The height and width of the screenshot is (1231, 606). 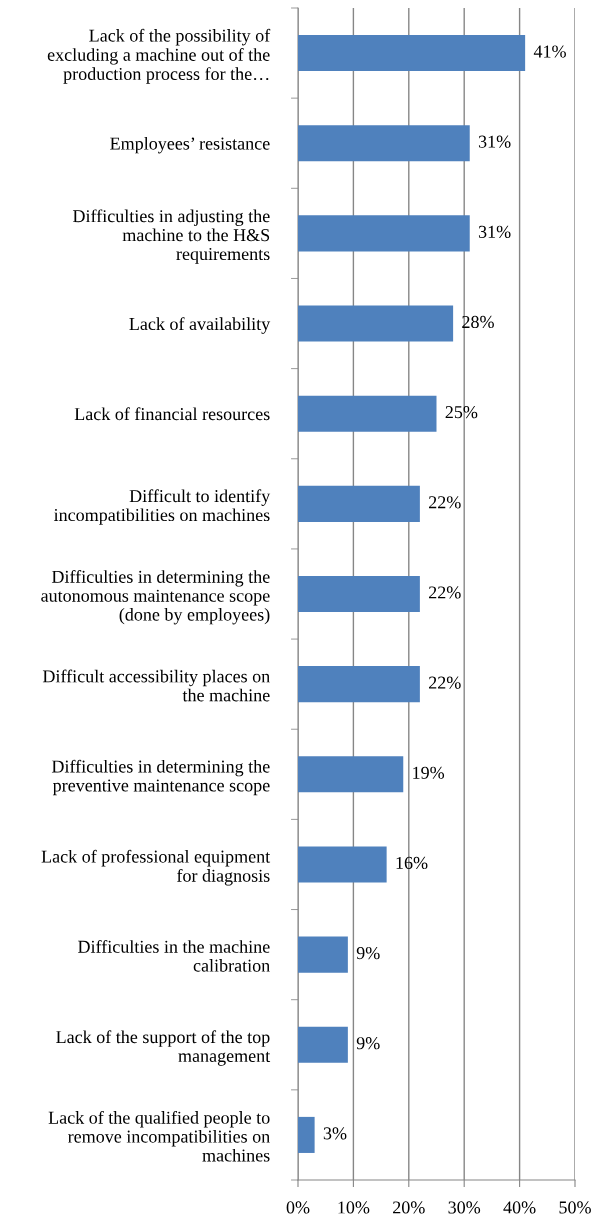 I want to click on x-tick-label: 30%, so click(x=464, y=1207).